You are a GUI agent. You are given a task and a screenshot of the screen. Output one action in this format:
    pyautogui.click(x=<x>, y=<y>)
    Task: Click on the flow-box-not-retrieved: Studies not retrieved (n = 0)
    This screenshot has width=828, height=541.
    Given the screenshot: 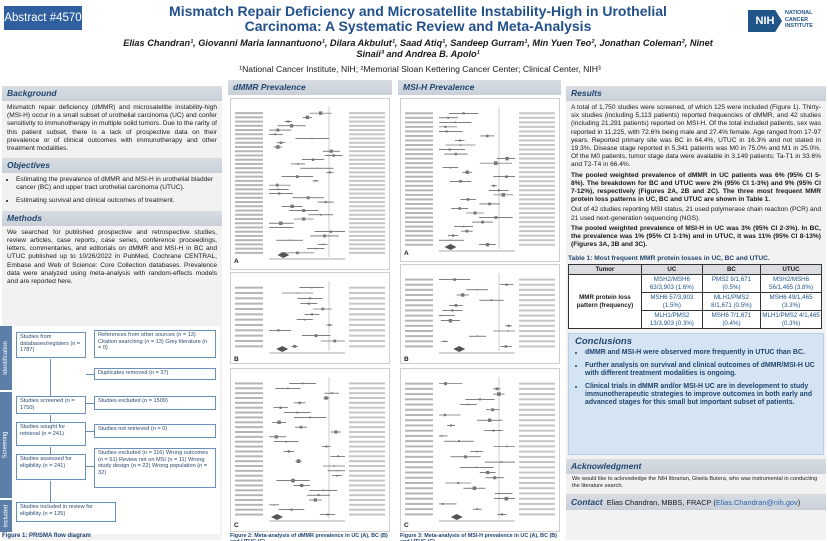 What is the action you would take?
    pyautogui.click(x=155, y=431)
    